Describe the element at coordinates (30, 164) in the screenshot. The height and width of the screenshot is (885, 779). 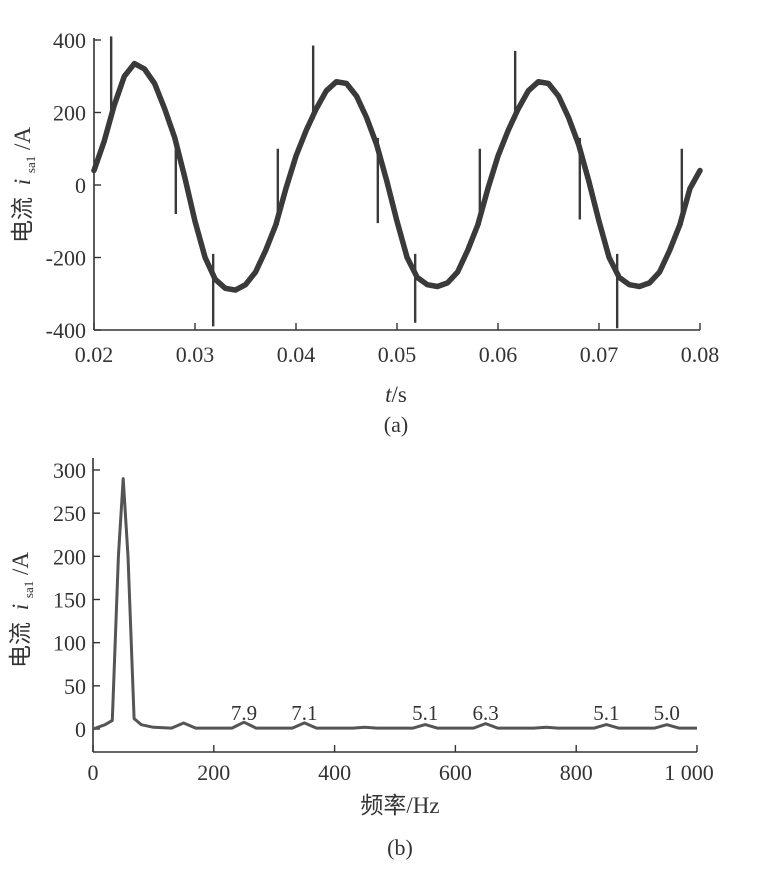
I see `chart-a-y-axis-title-subscript: sa1` at that location.